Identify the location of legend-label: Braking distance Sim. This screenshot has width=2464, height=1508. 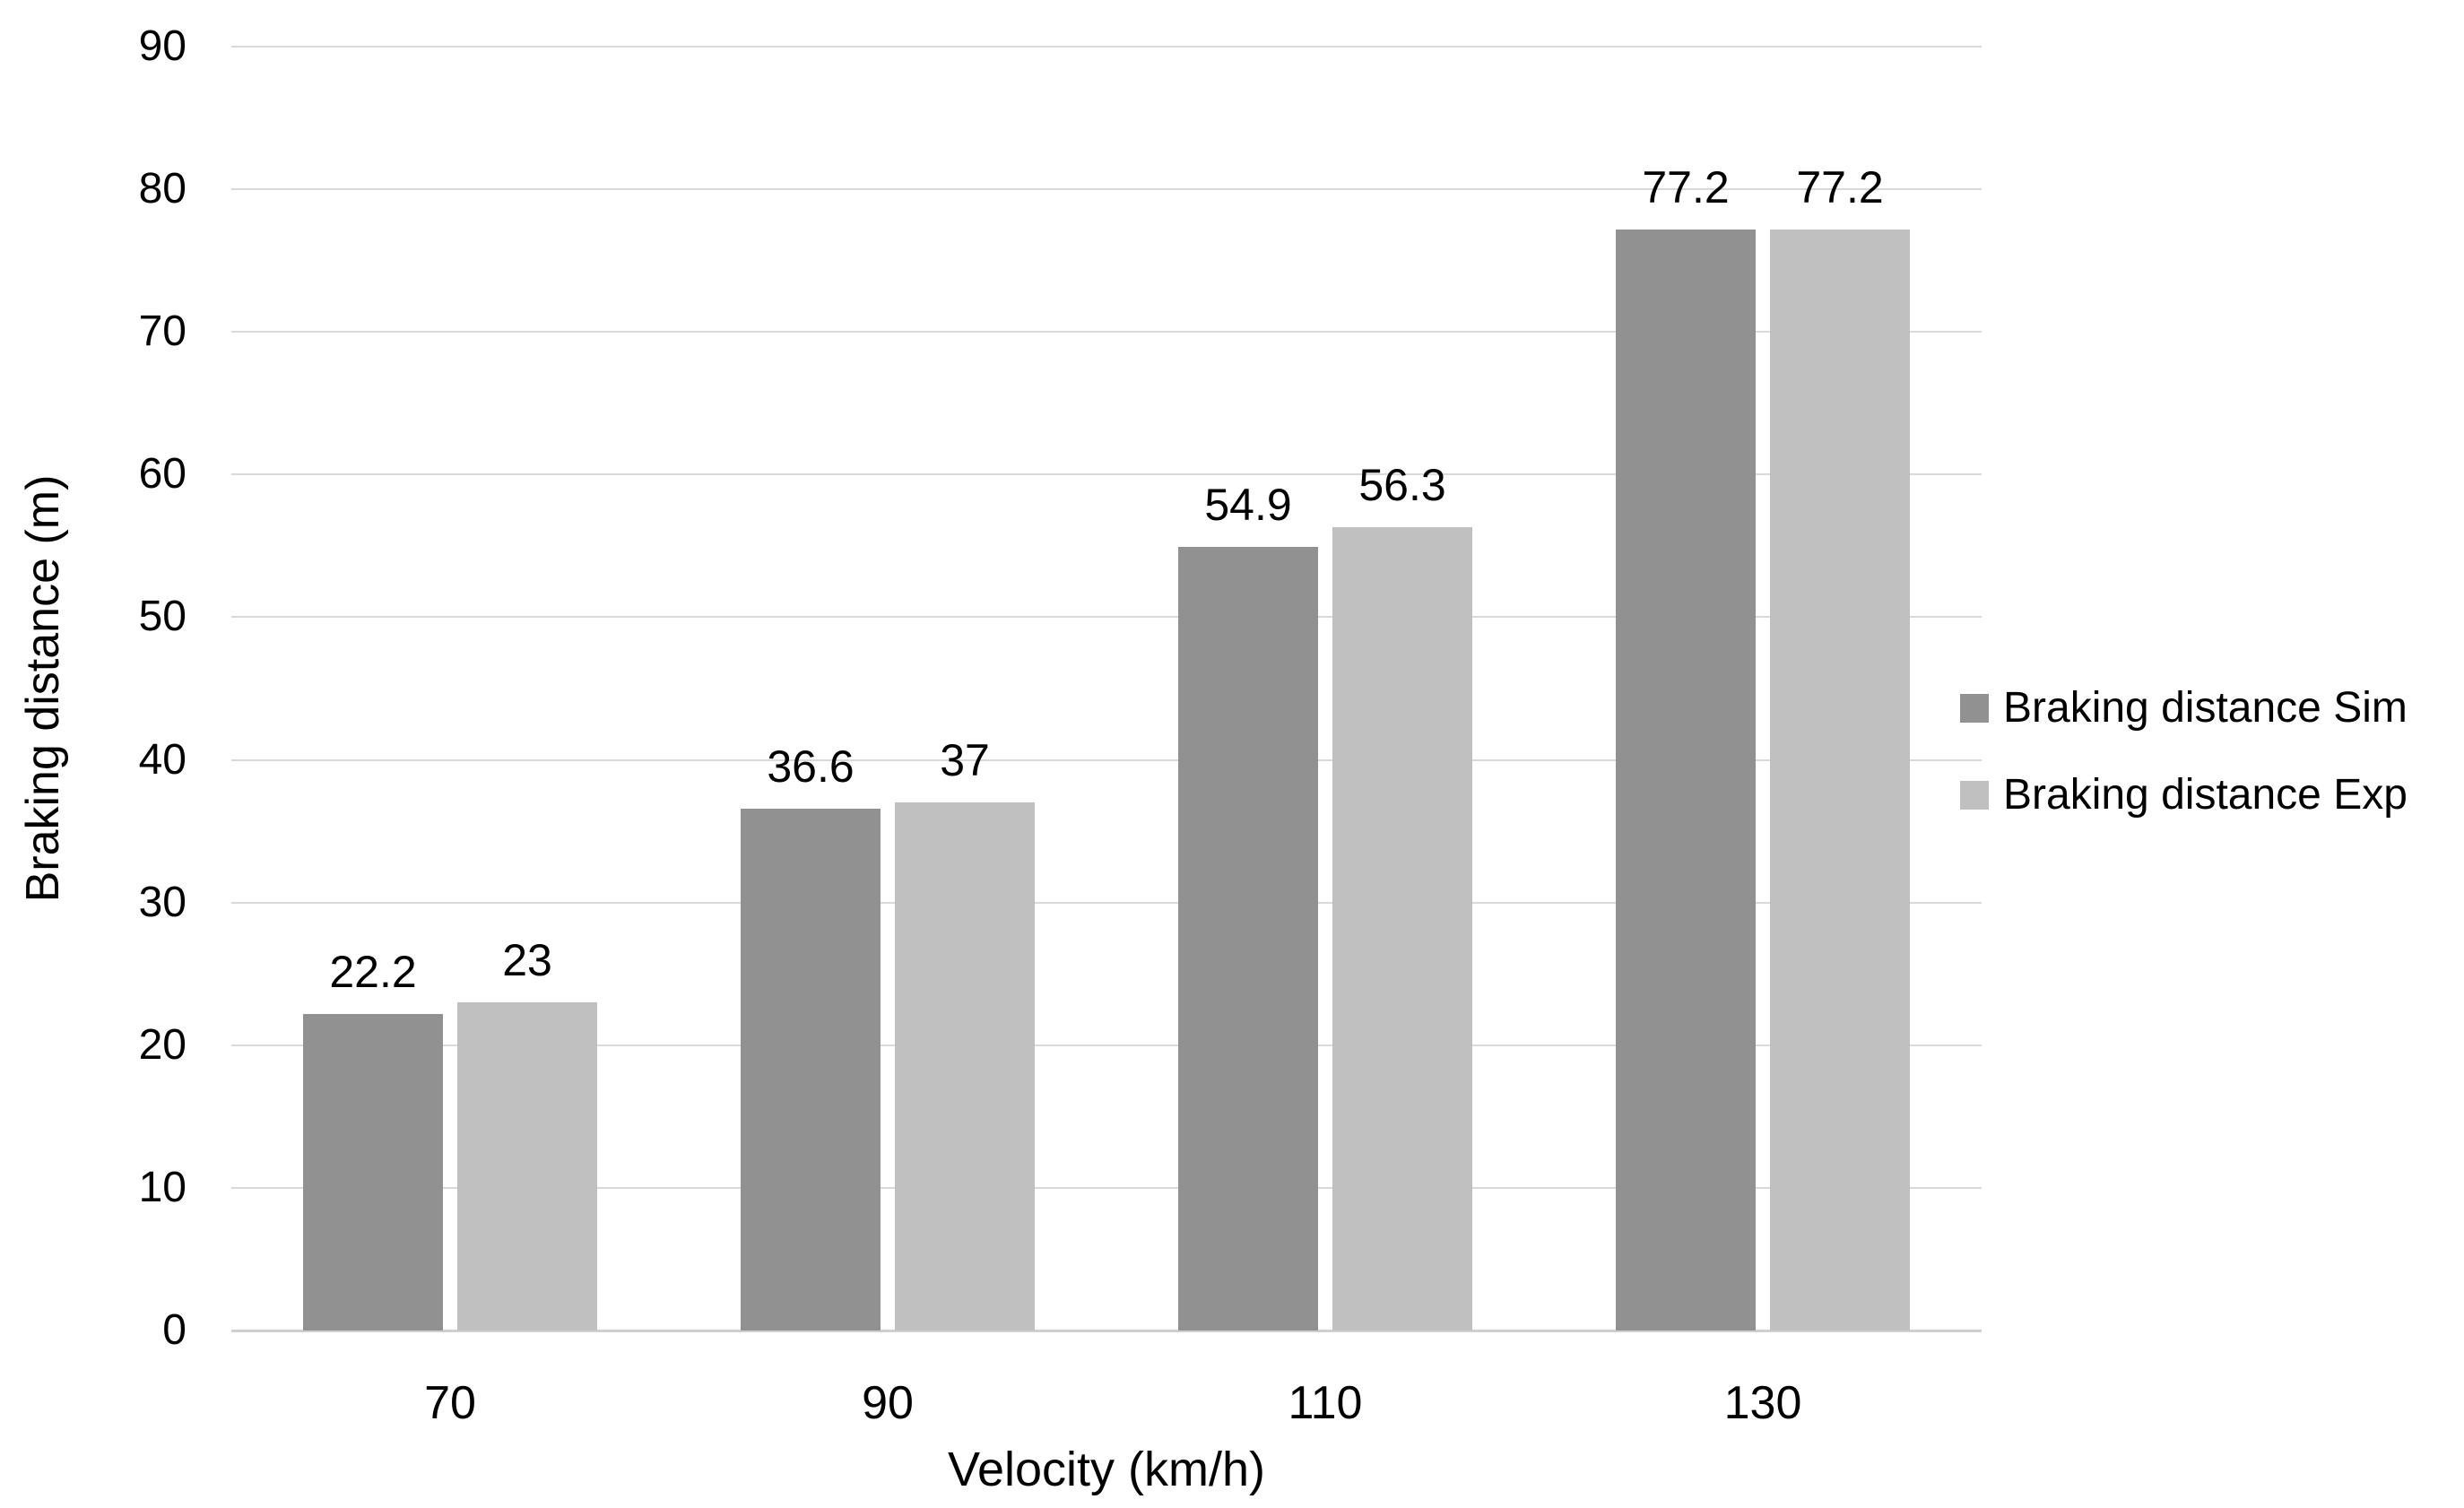
(2205, 708).